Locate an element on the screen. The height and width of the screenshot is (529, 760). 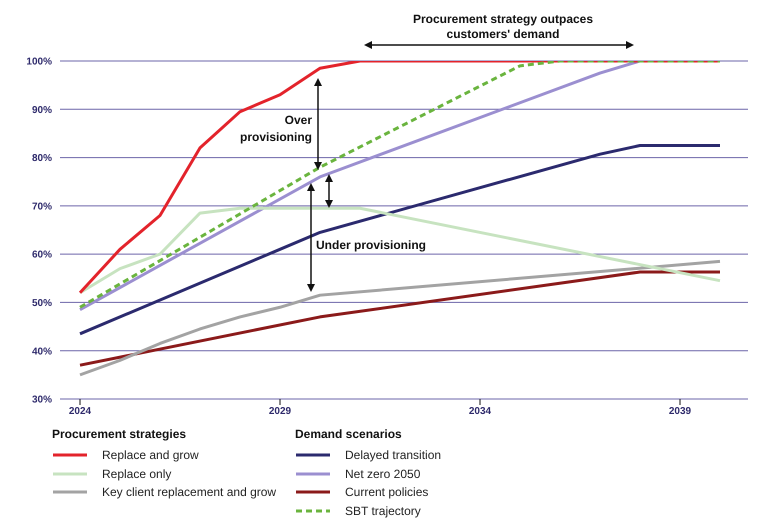
y-tick-label: 30% is located at coordinates (42, 400).